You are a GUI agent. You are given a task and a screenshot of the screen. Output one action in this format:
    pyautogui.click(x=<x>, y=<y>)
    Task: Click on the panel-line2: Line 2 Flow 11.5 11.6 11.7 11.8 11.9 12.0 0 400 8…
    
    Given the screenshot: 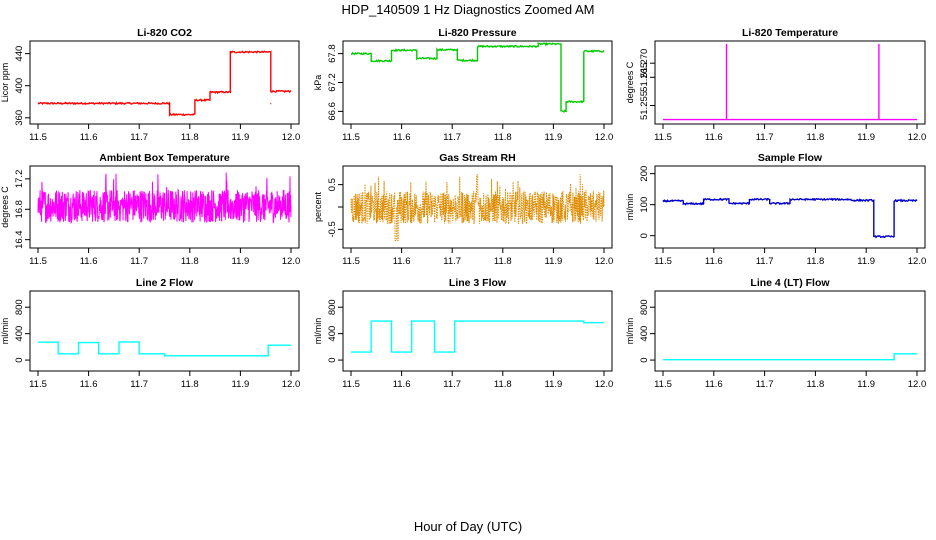 What is the action you would take?
    pyautogui.click(x=150, y=333)
    